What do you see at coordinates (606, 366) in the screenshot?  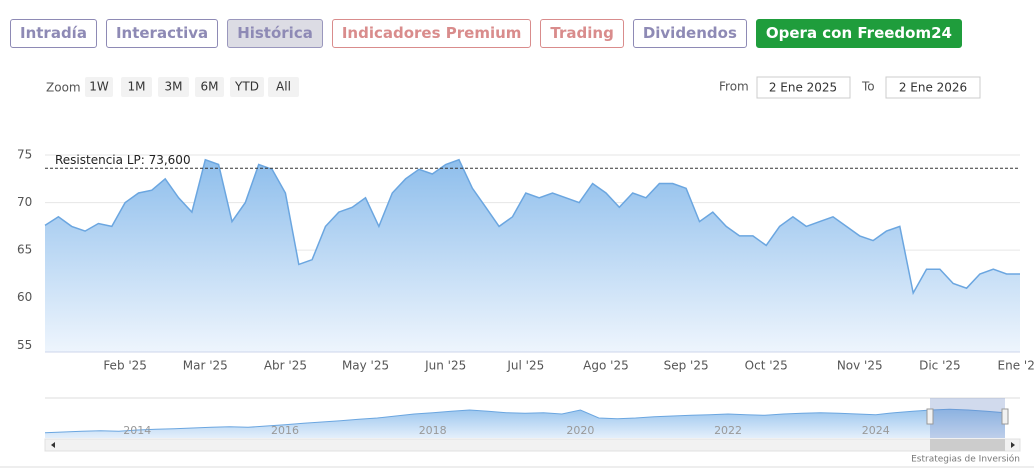 I see `x-tick-label: Ago '25` at bounding box center [606, 366].